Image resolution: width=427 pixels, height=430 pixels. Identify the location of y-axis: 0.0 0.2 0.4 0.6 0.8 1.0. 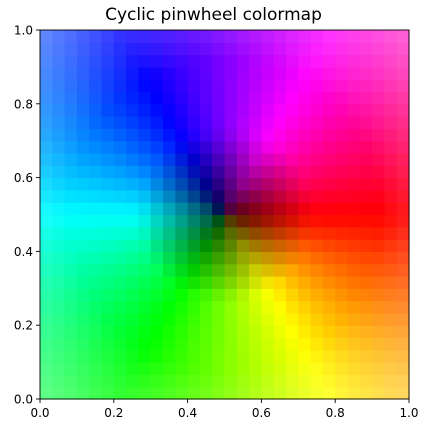
(27, 215).